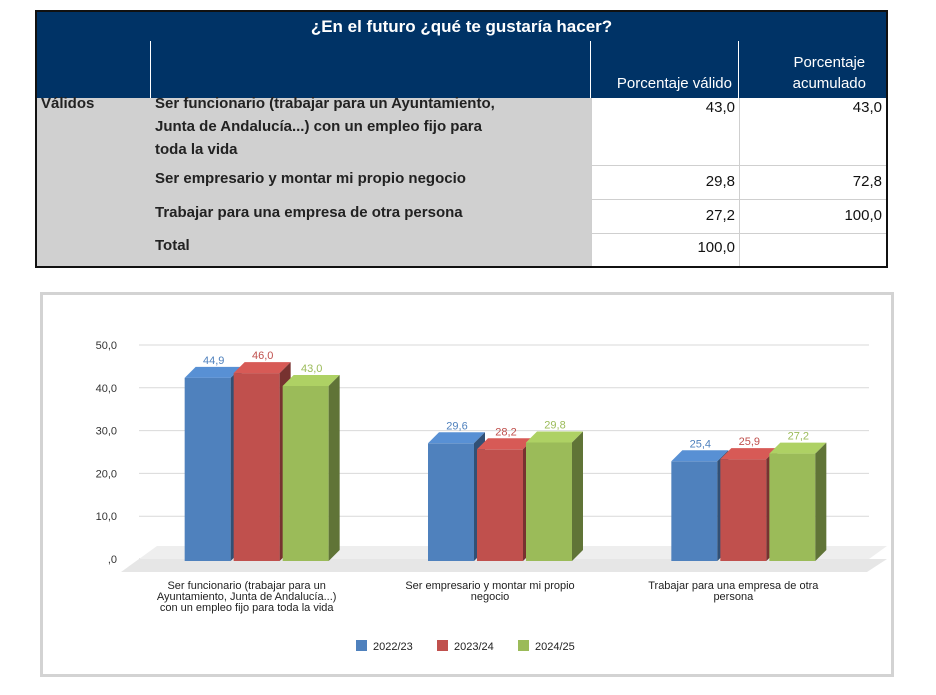 Image resolution: width=936 pixels, height=695 pixels. Describe the element at coordinates (554, 425) in the screenshot. I see `data-label: 29,8` at that location.